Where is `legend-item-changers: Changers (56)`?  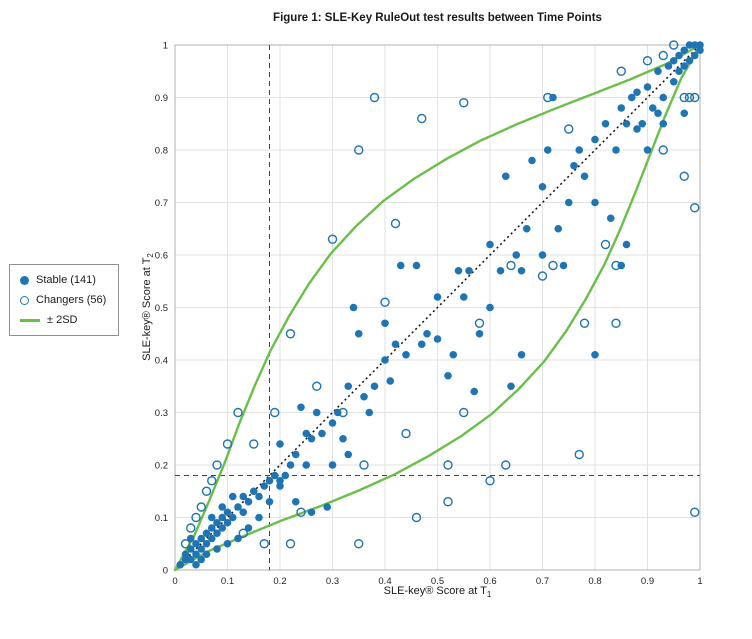 legend-item-changers: Changers (56) is located at coordinates (63, 300).